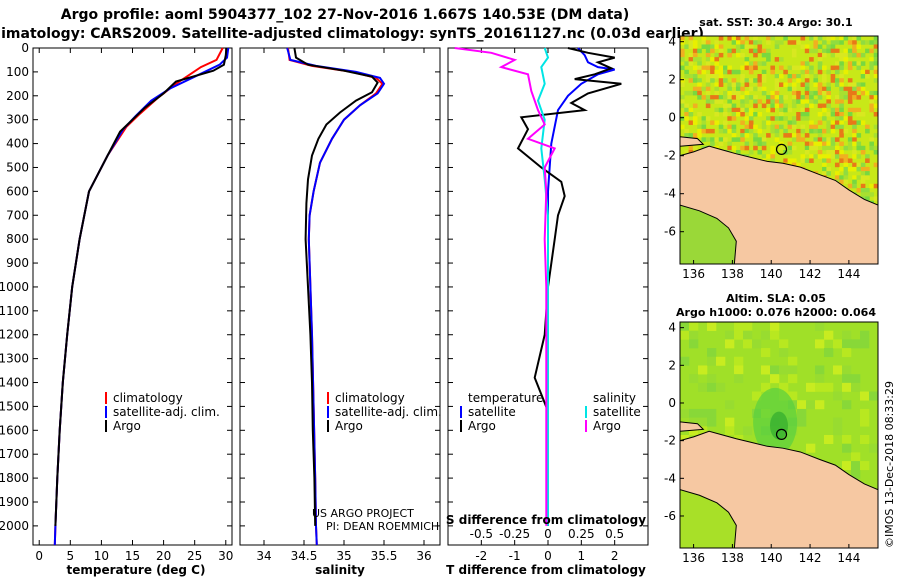 This screenshot has width=900, height=580. Describe the element at coordinates (515, 556) in the screenshot. I see `x-tick-label: -1` at that location.